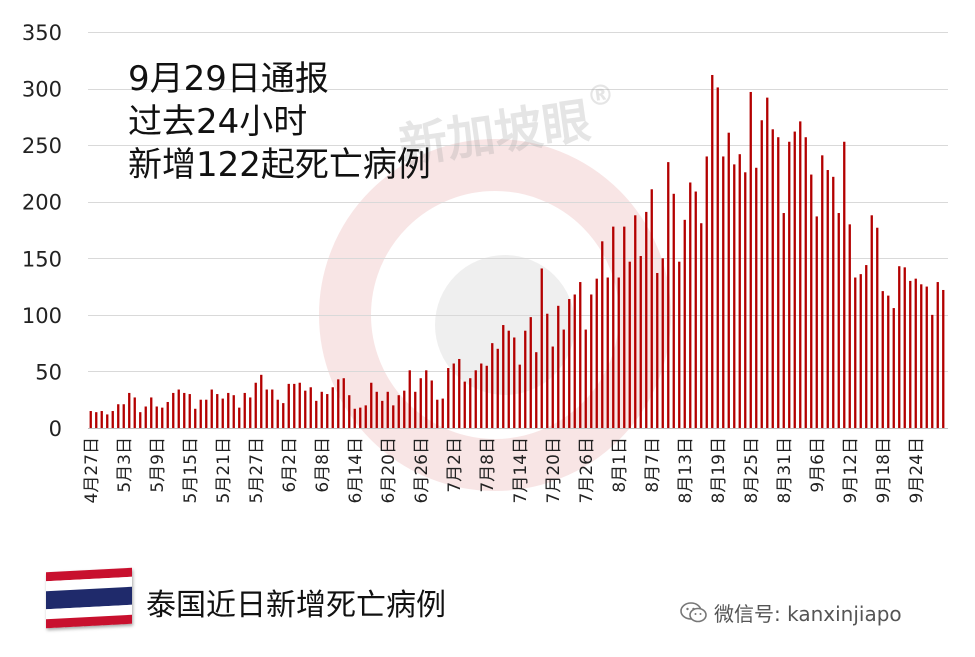 This screenshot has width=975, height=657. I want to click on x-tick-label: 6月2日, so click(290, 465).